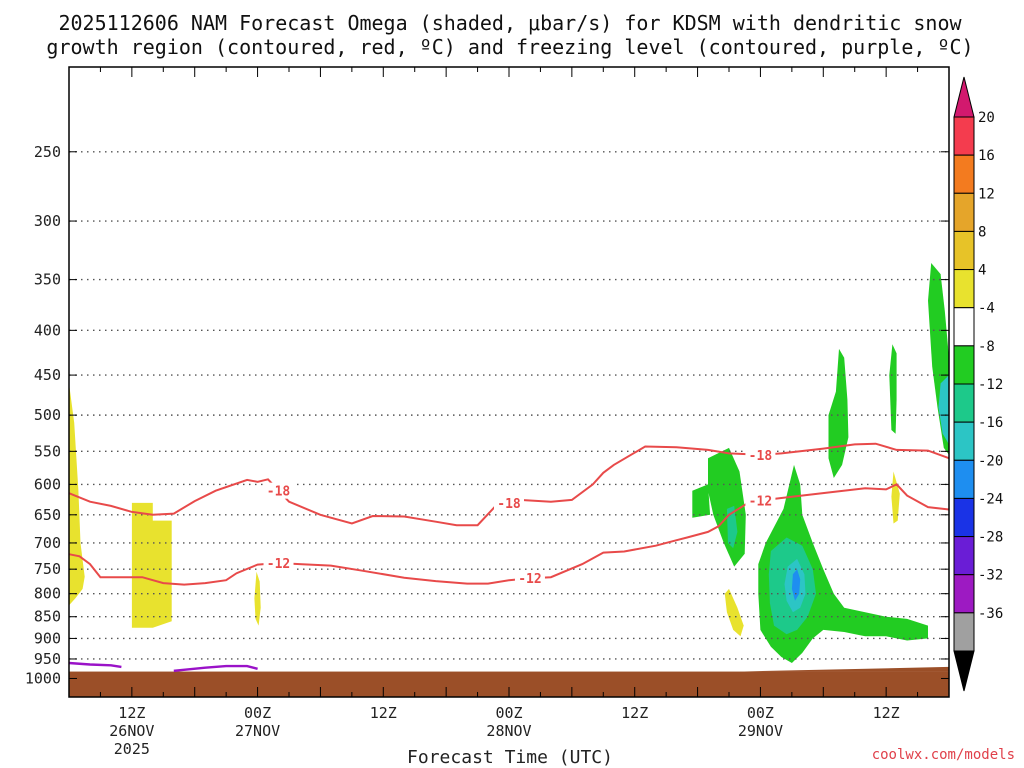 This screenshot has height=768, width=1024. What do you see at coordinates (990, 538) in the screenshot?
I see `colorbar-label: -28` at bounding box center [990, 538].